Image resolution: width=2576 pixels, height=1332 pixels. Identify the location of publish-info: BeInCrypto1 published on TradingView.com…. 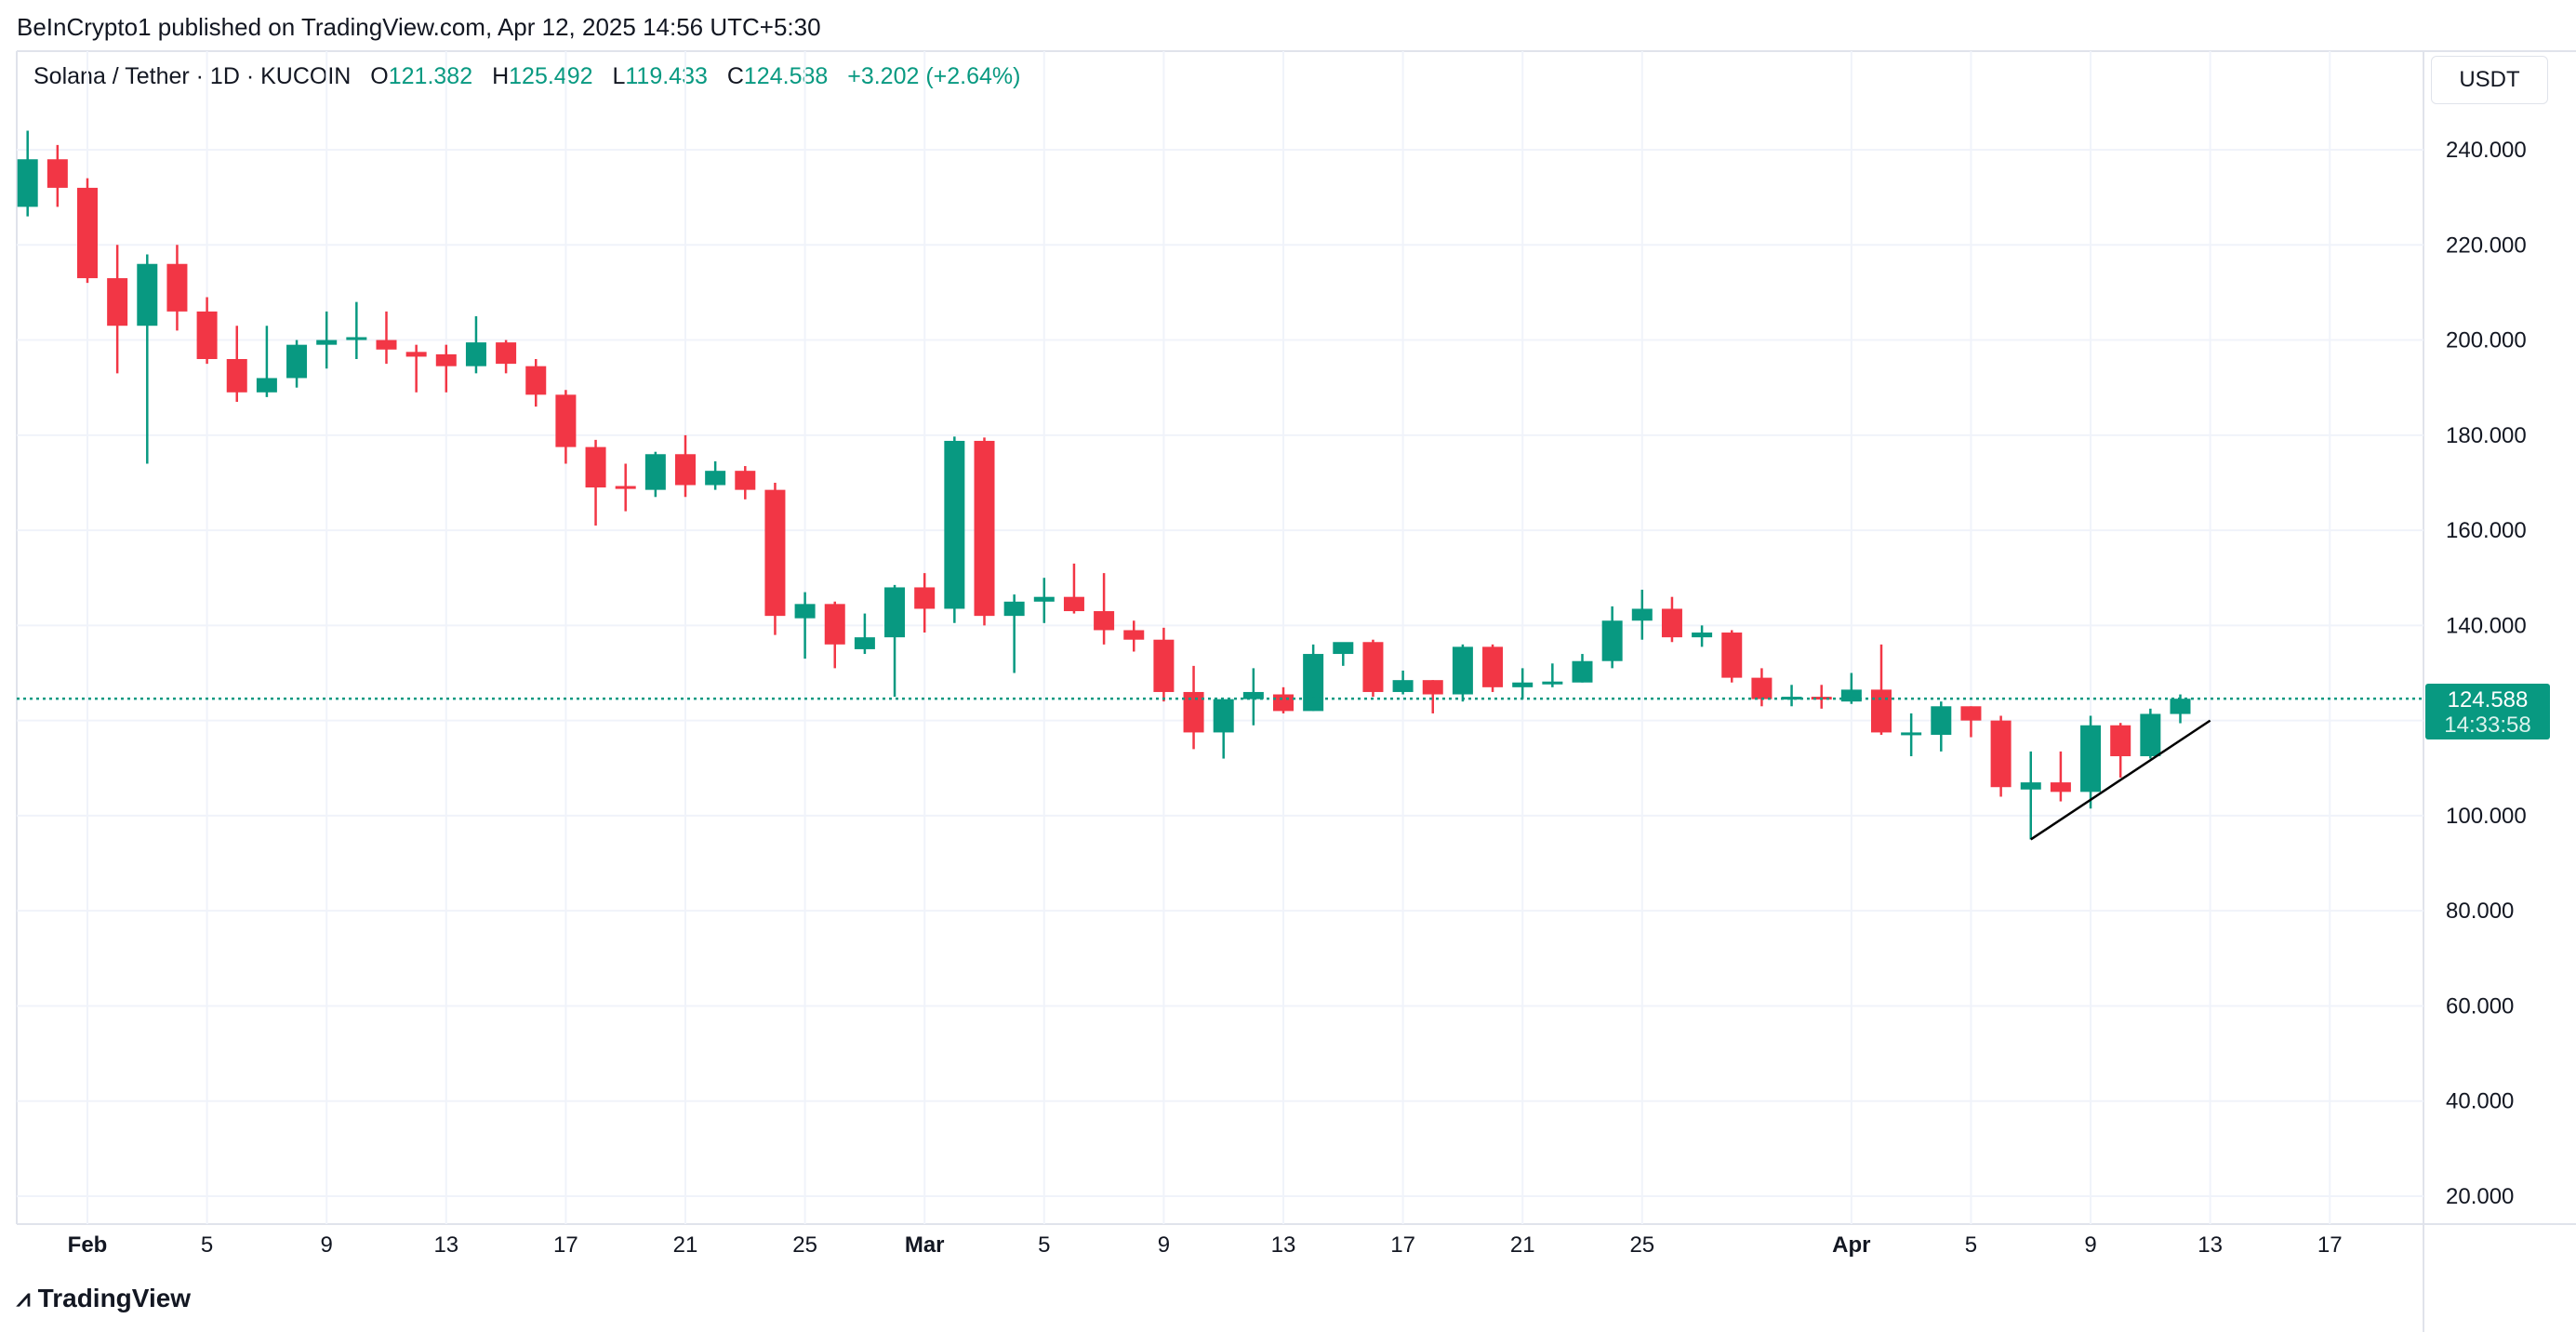
(419, 27).